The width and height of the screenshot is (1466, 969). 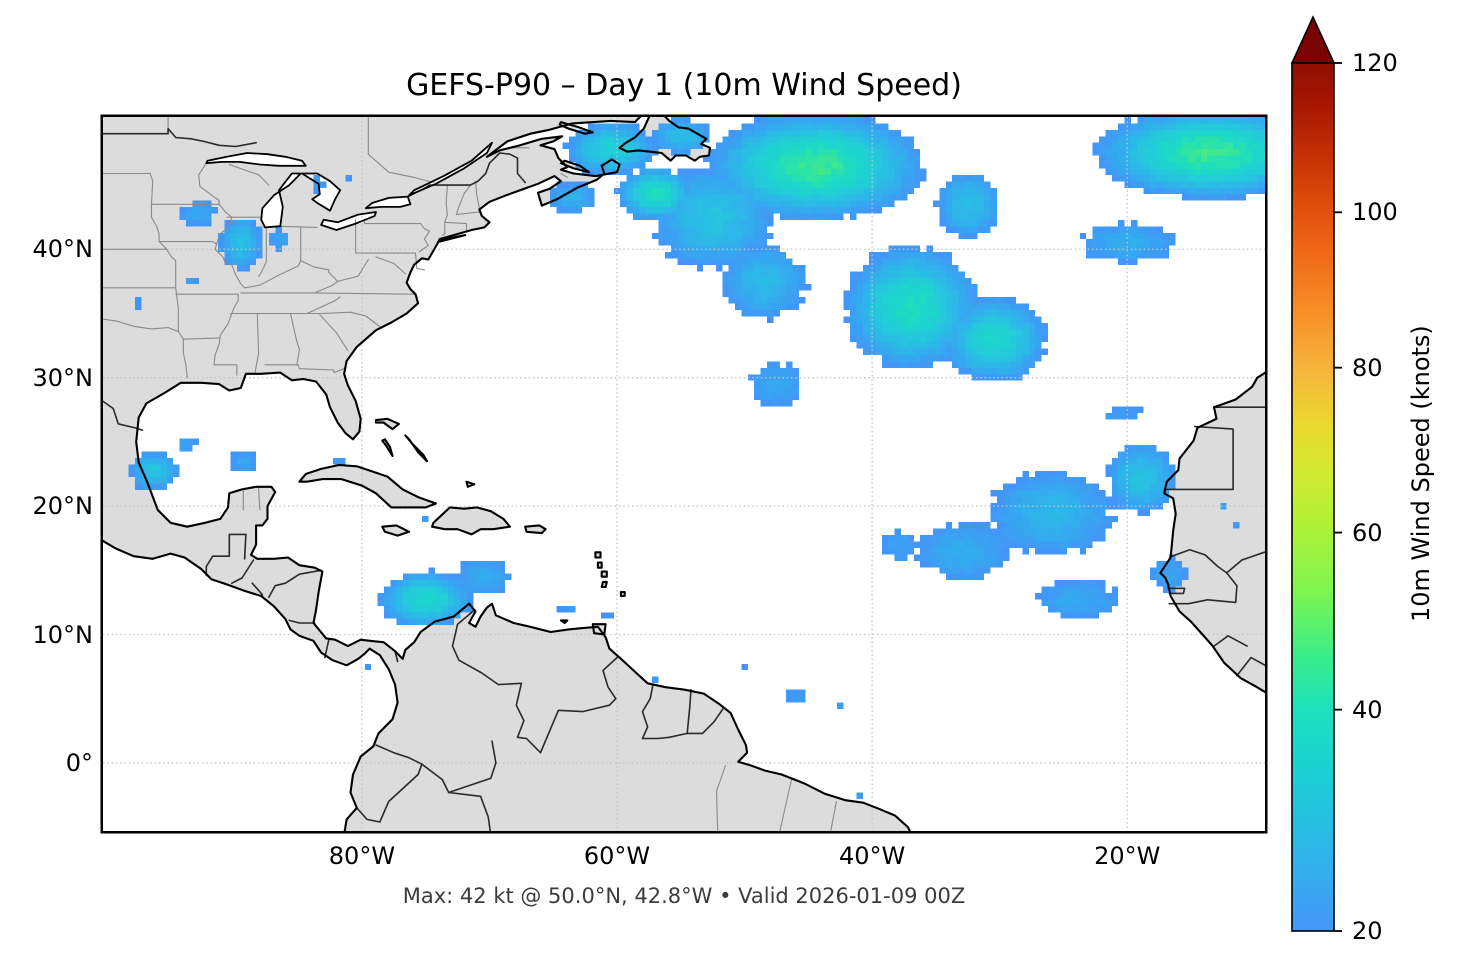 I want to click on lat-tick-label: 0°, so click(x=79, y=762).